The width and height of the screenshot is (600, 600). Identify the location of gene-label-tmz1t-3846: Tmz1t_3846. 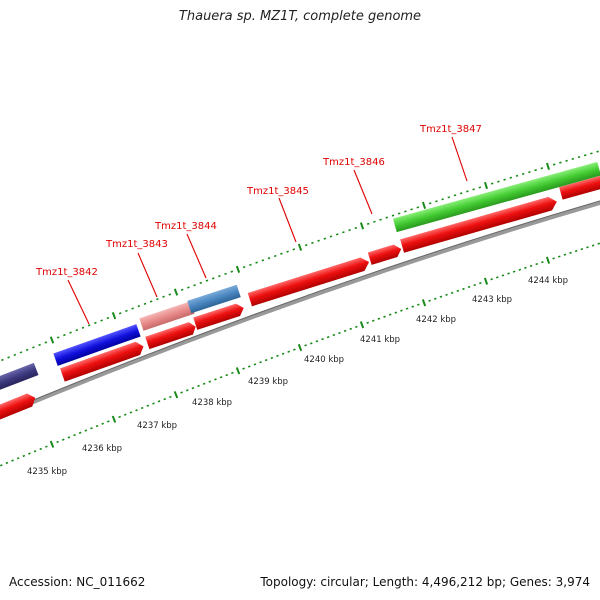
(353, 162).